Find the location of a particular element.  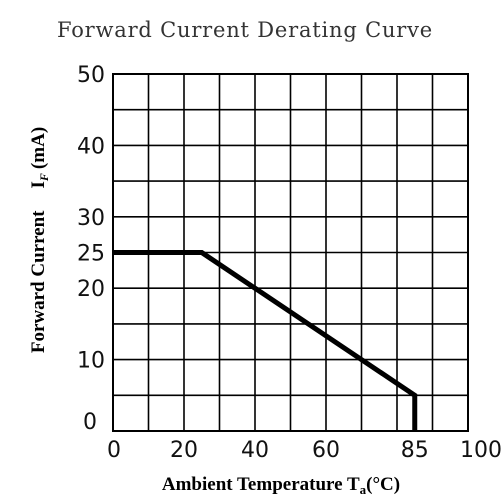

chart-title: Forward Current Derating Curve is located at coordinates (245, 30).